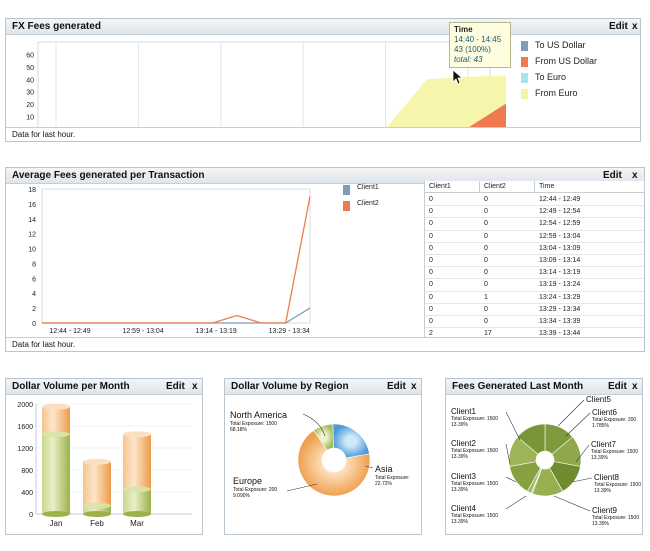 The height and width of the screenshot is (551, 650). I want to click on table-cell: 12:54 - 12:59, so click(560, 224).